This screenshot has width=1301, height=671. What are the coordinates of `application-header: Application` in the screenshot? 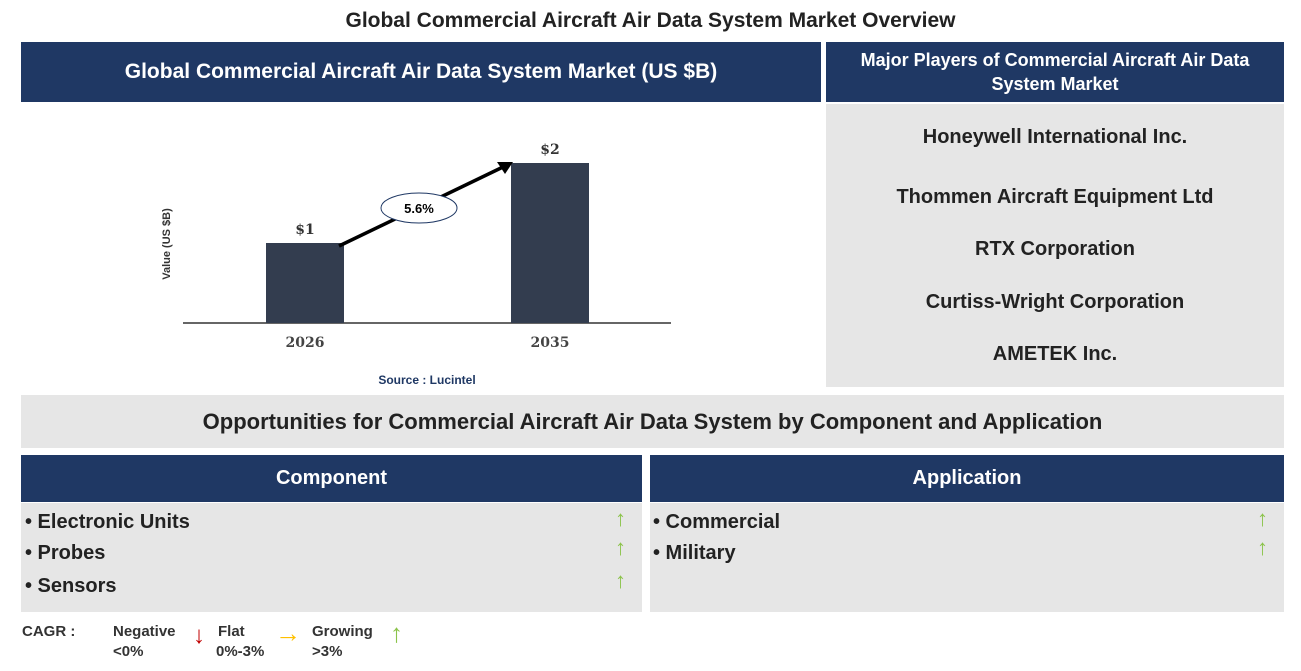 It's located at (967, 478).